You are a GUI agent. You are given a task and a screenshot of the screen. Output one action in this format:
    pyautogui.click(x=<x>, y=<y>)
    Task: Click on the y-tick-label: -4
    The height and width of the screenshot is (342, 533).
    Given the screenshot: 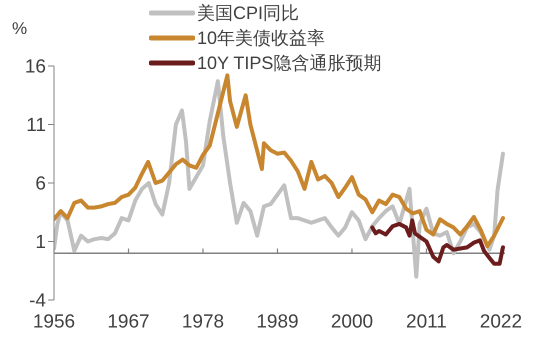 What is the action you would take?
    pyautogui.click(x=37, y=301)
    